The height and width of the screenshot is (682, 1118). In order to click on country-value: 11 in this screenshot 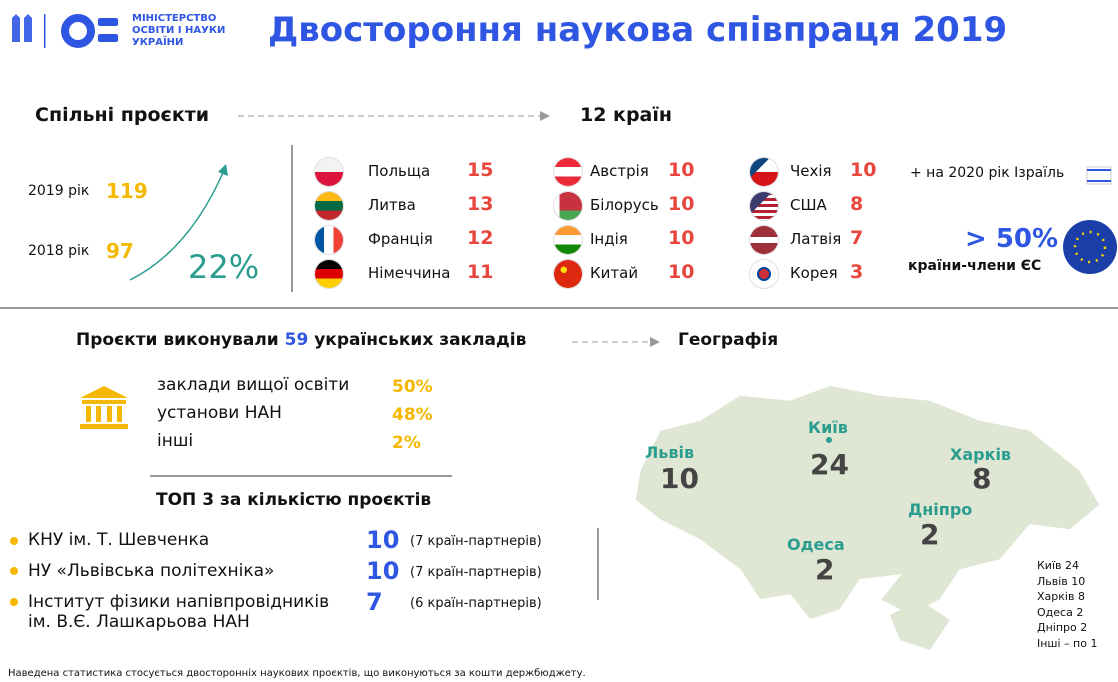, I will do `click(480, 272)`.